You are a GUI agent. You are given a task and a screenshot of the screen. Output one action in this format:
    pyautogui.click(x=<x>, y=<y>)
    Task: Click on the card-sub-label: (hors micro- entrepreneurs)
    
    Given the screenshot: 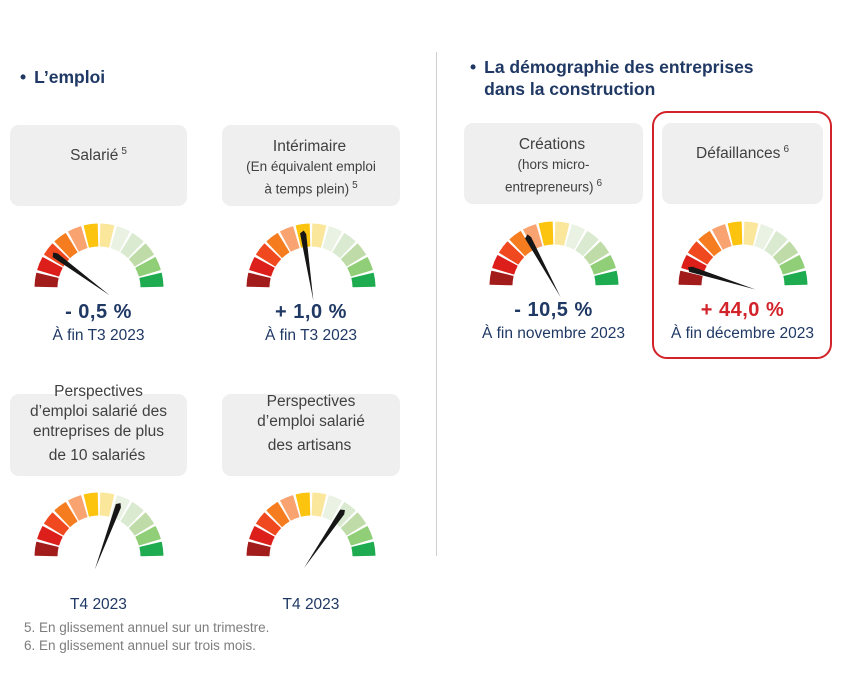 What is the action you would take?
    pyautogui.click(x=549, y=175)
    